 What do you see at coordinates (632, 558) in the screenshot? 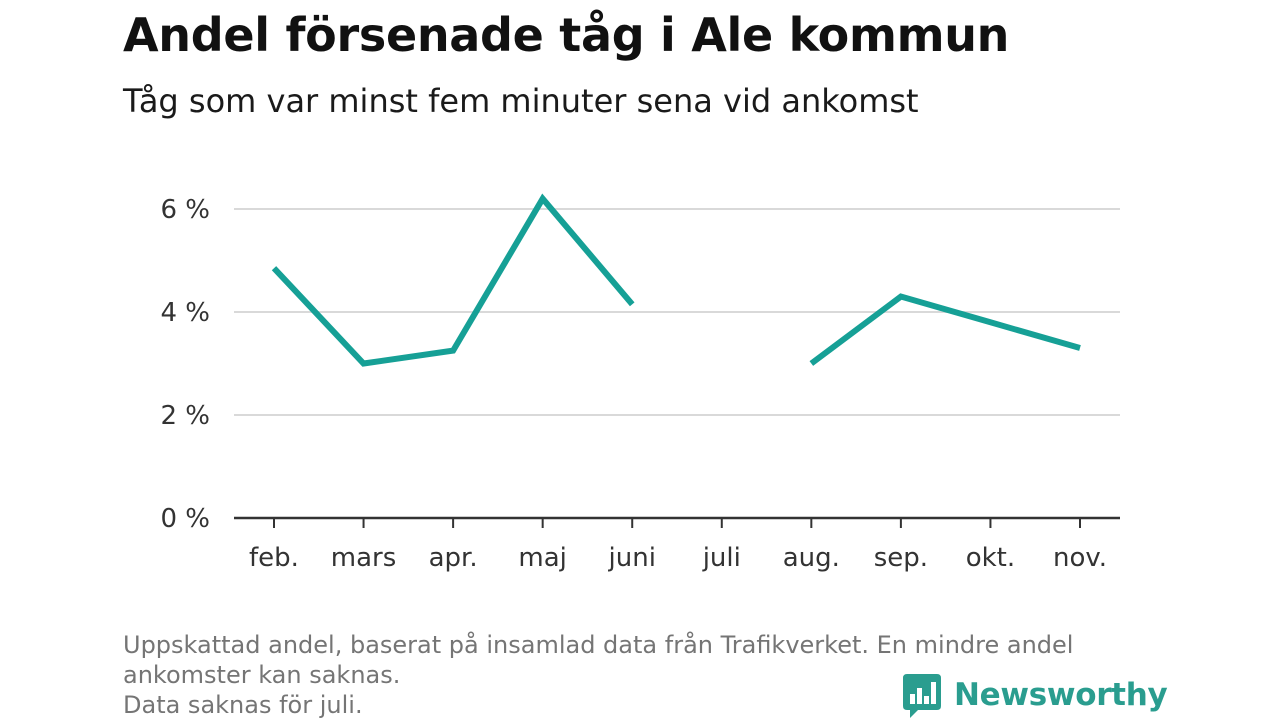
I see `x-tick-label: juni` at bounding box center [632, 558].